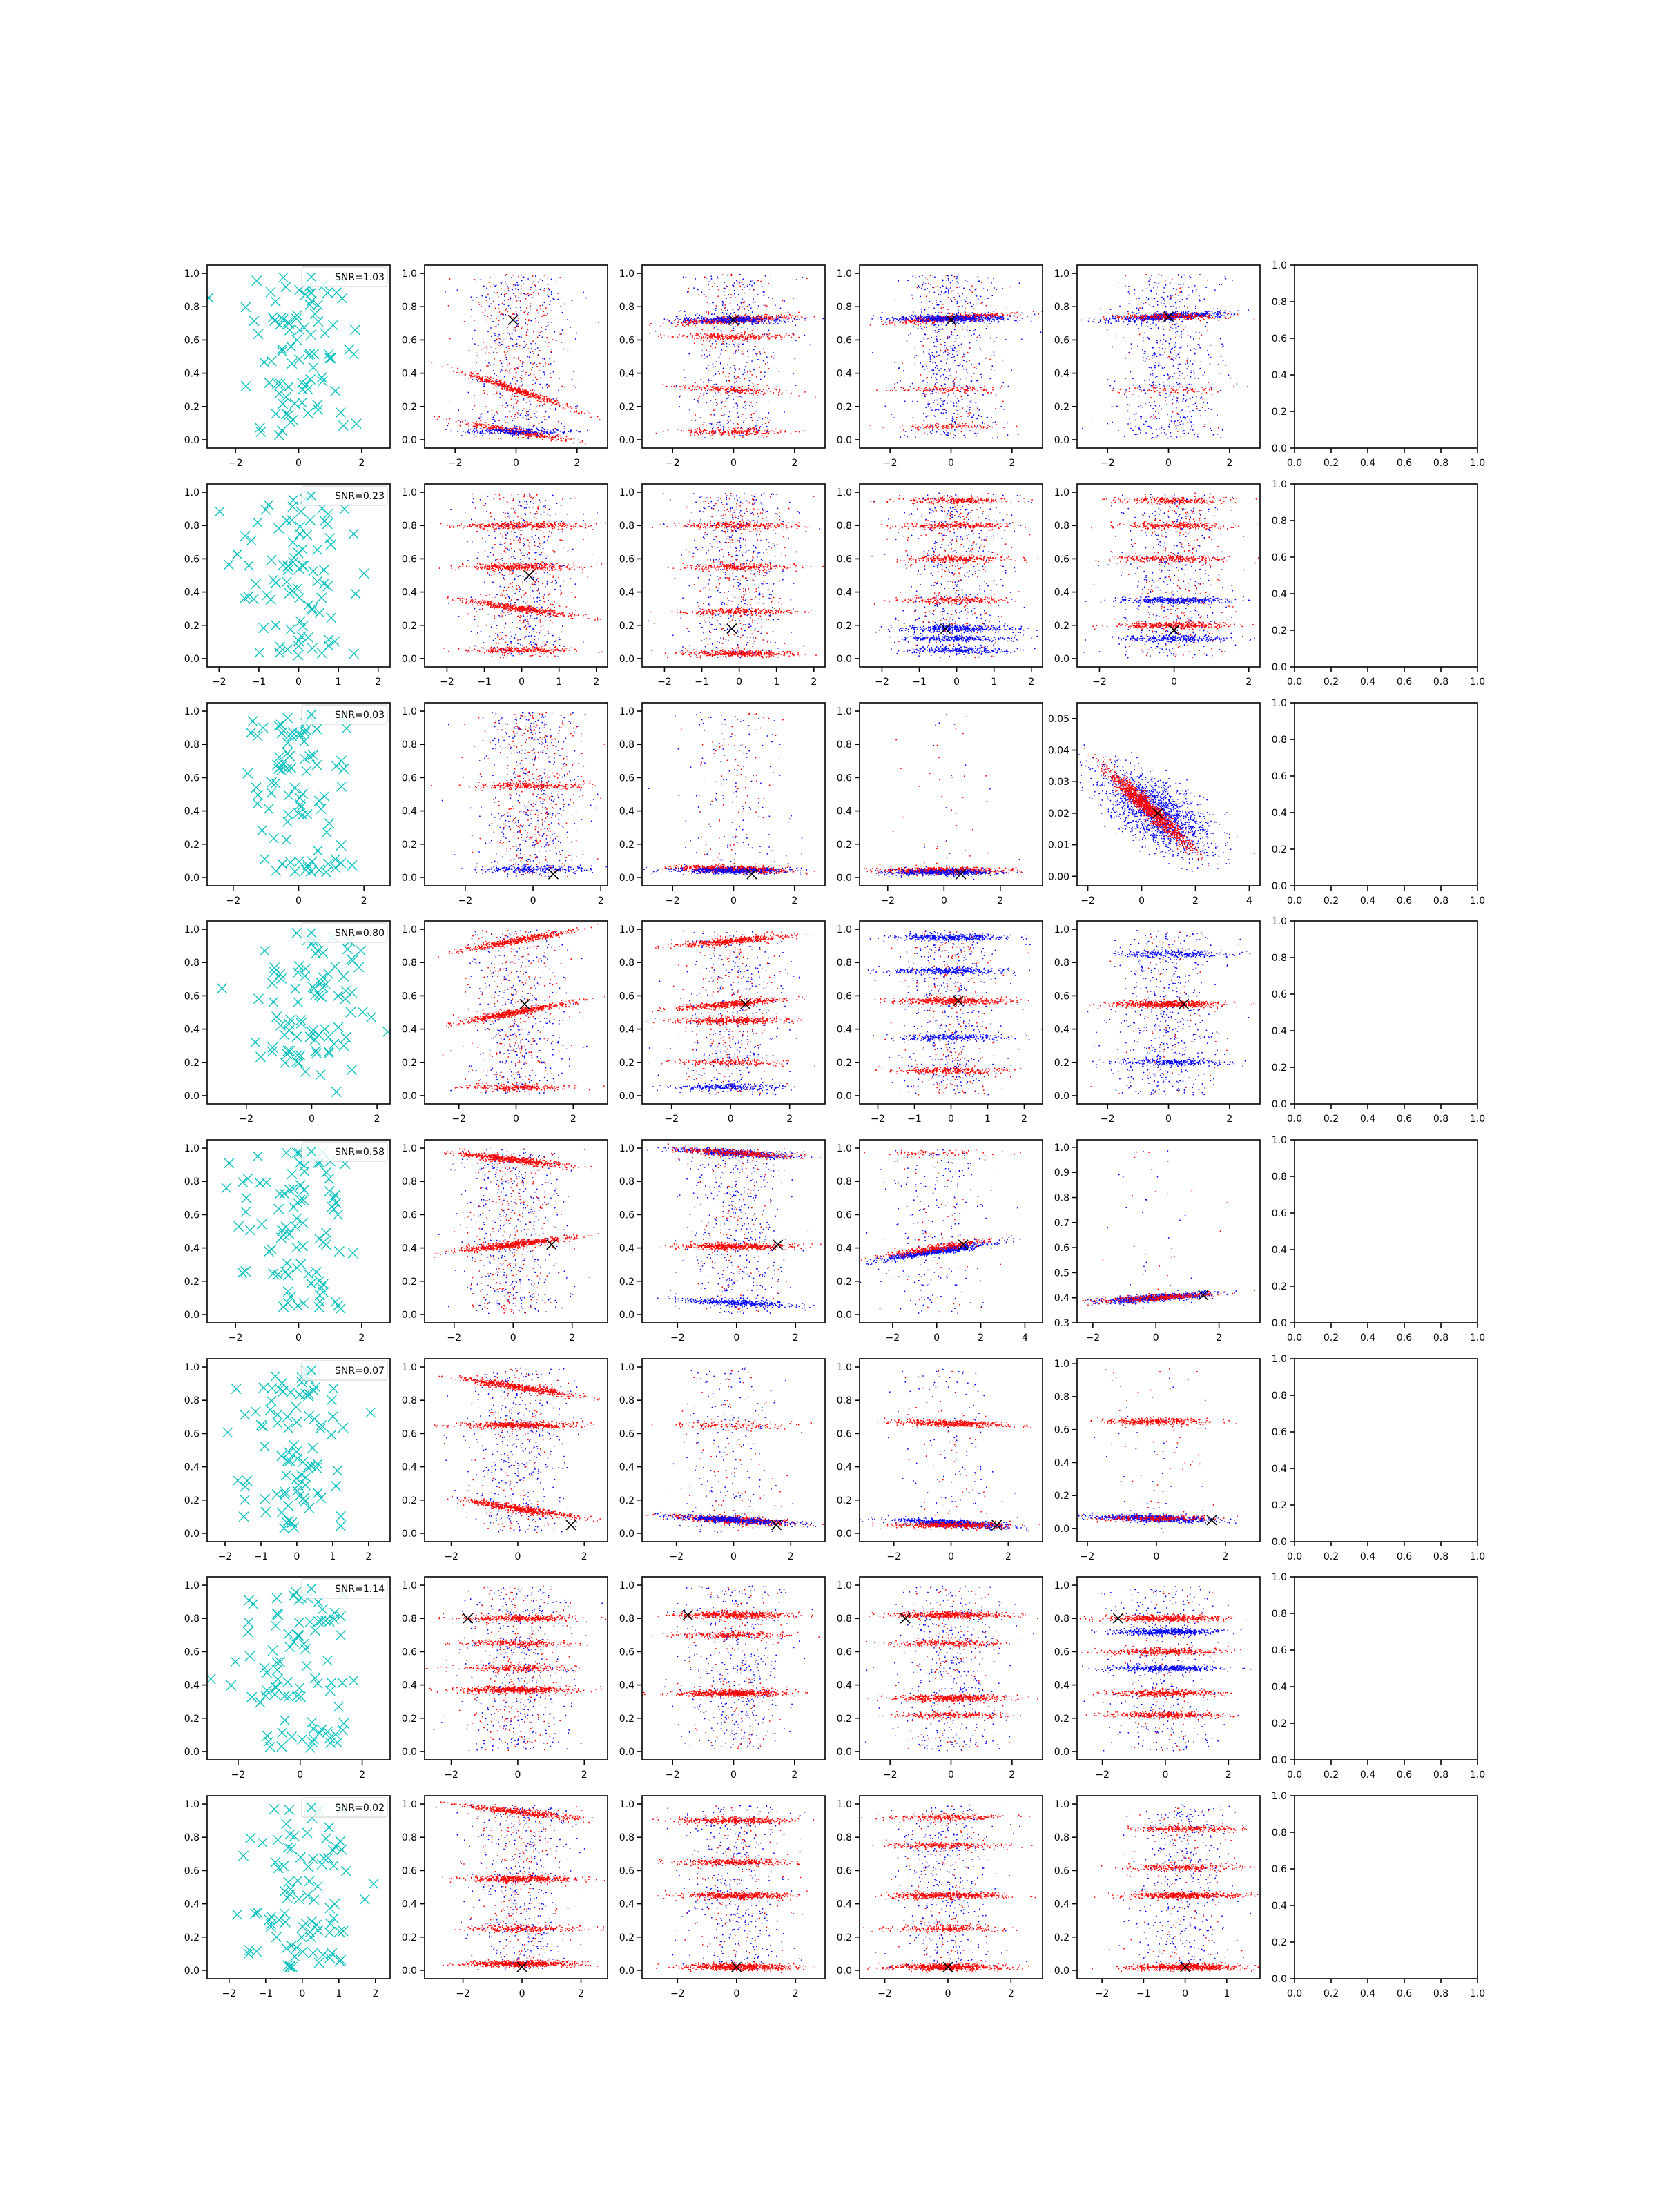 Image resolution: width=1657 pixels, height=2212 pixels. What do you see at coordinates (355, 330) in the screenshot?
I see `cyan-x-marker` at bounding box center [355, 330].